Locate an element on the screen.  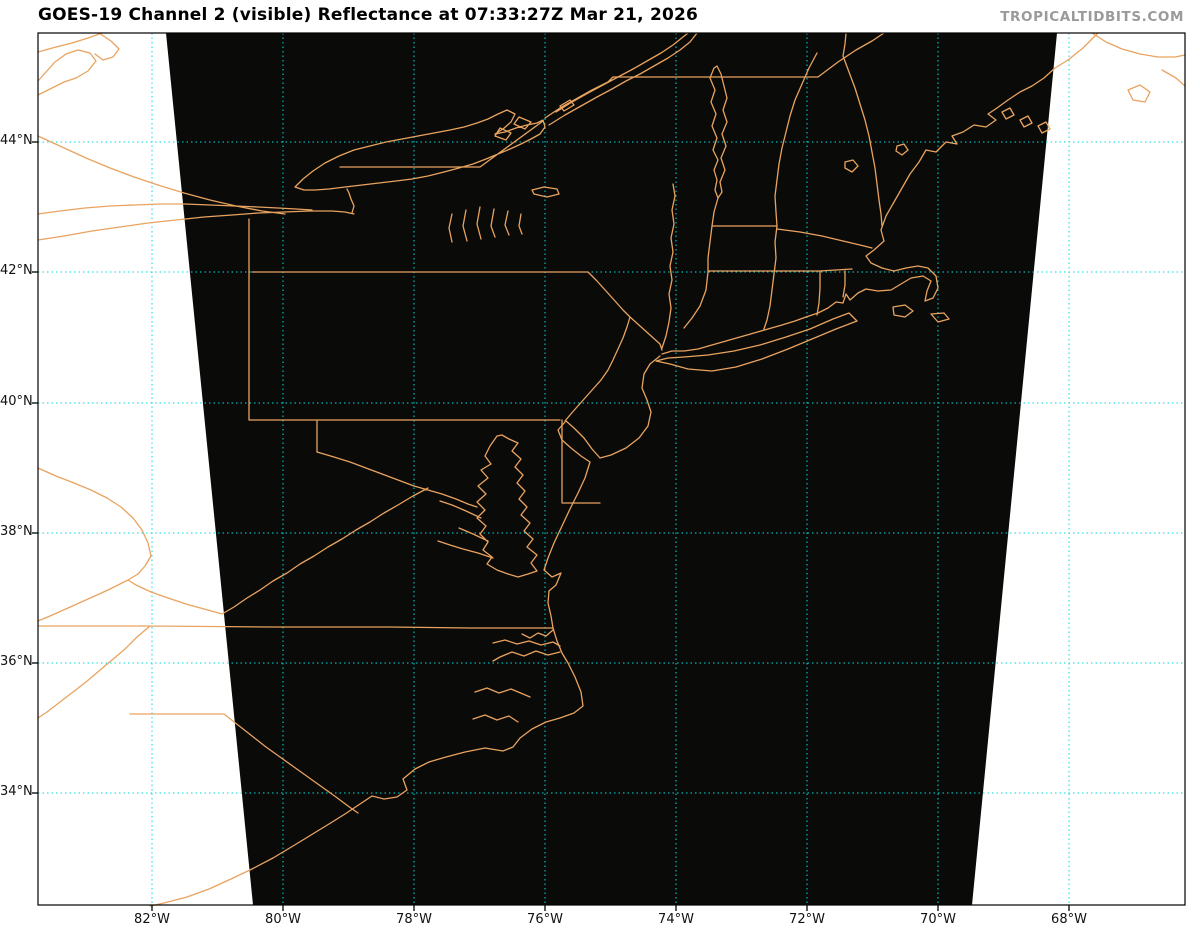
lat-tick-label: 34°N is located at coordinates (16, 791).